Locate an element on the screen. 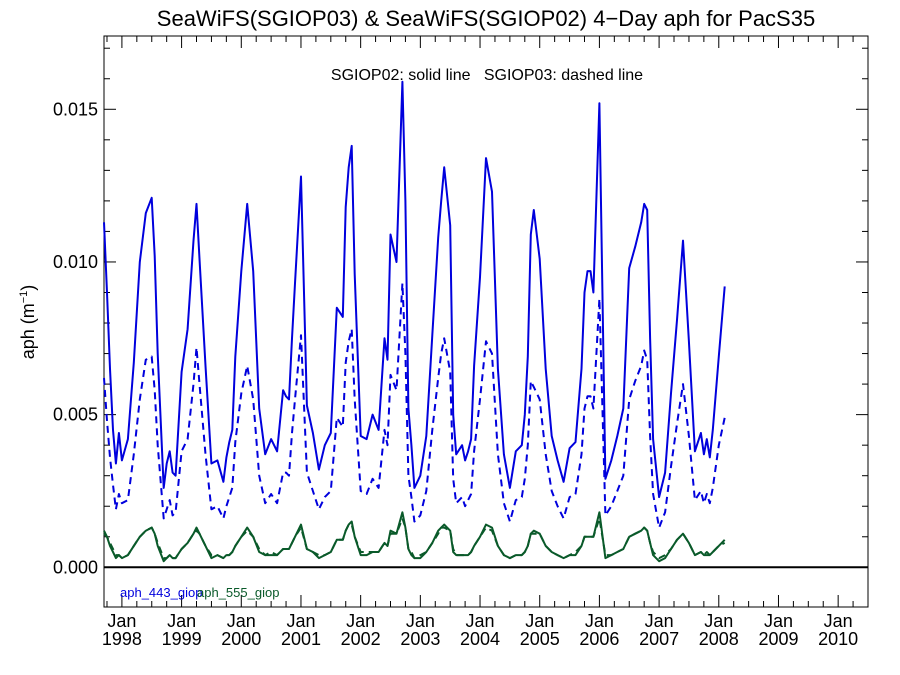  series-line-aph-555-sgiop03 is located at coordinates (414, 538).